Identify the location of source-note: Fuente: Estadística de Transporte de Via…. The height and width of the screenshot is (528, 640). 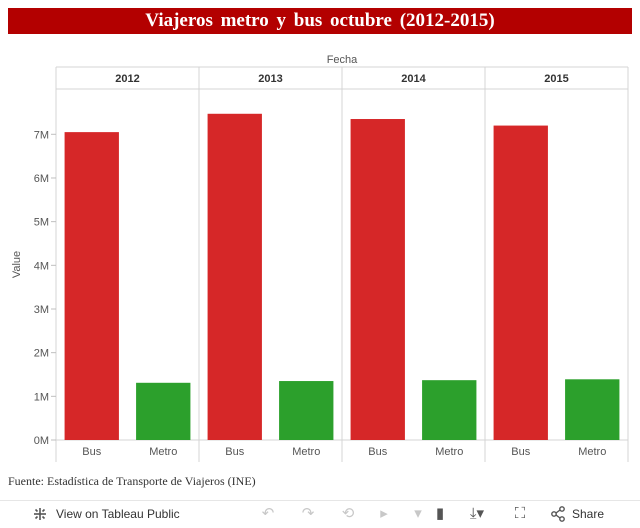
(132, 481).